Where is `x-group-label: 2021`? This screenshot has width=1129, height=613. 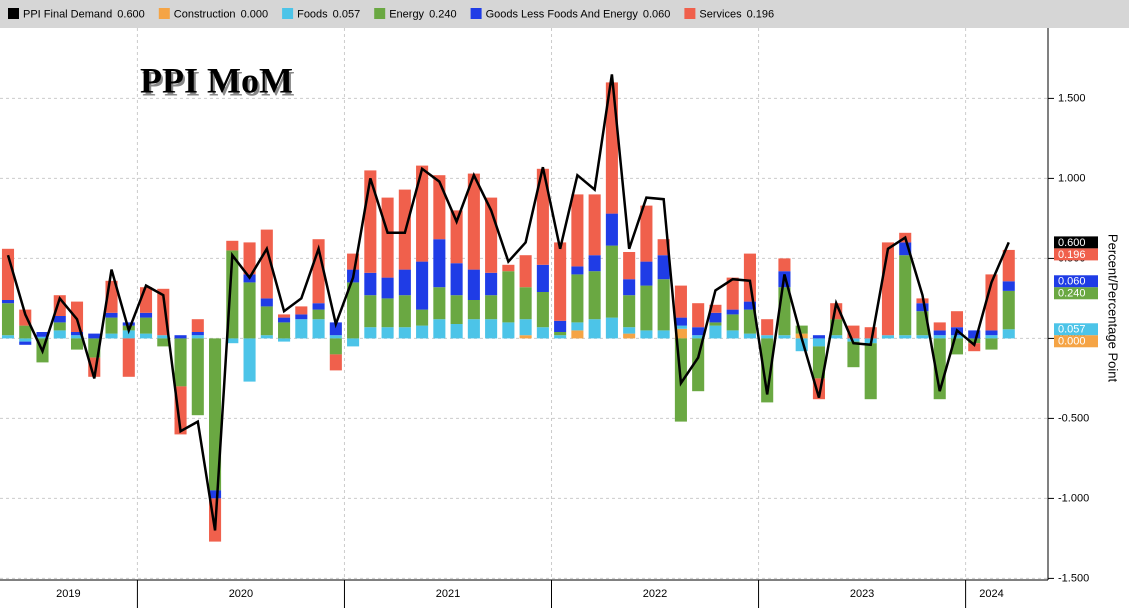 x-group-label: 2021 is located at coordinates (448, 594).